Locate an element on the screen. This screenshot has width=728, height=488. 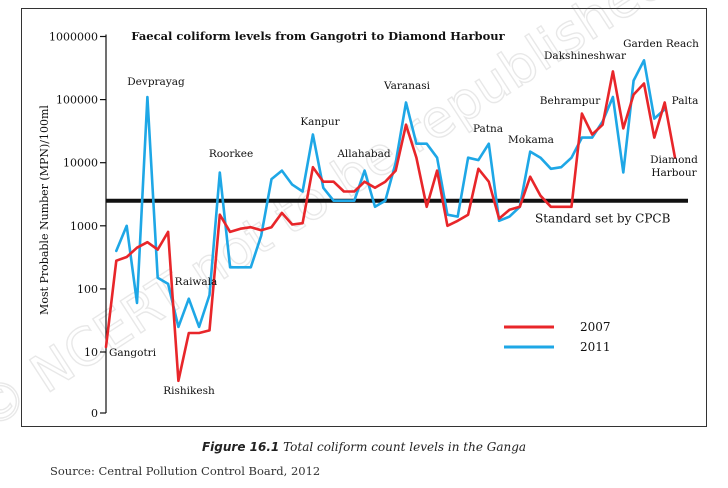
location-label-garden-reach-12: Garden Reach is located at coordinates (661, 44).